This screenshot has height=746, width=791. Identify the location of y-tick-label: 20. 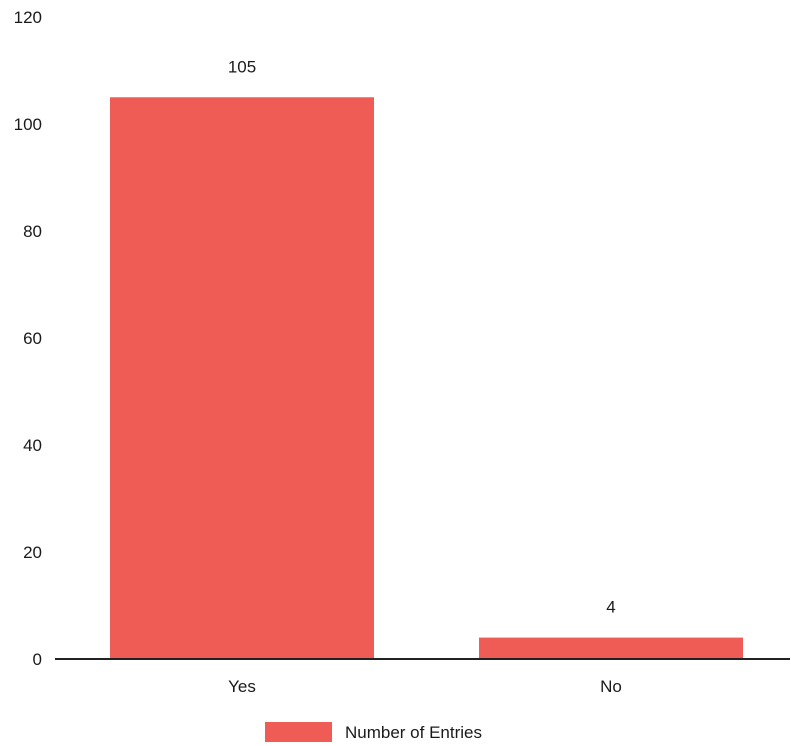
(32, 552).